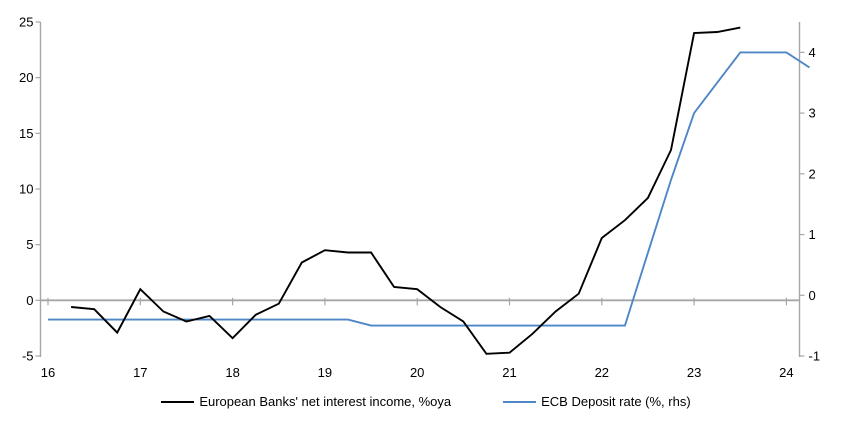  Describe the element at coordinates (26, 77) in the screenshot. I see `left-axis-tick-label: 20` at that location.